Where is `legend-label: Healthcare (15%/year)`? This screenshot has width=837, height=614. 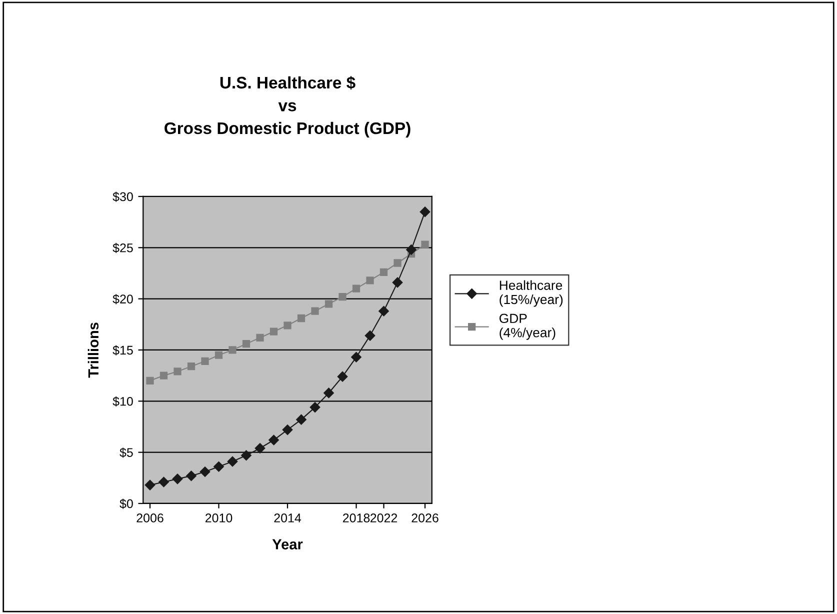 legend-label: Healthcare (15%/year) is located at coordinates (531, 293).